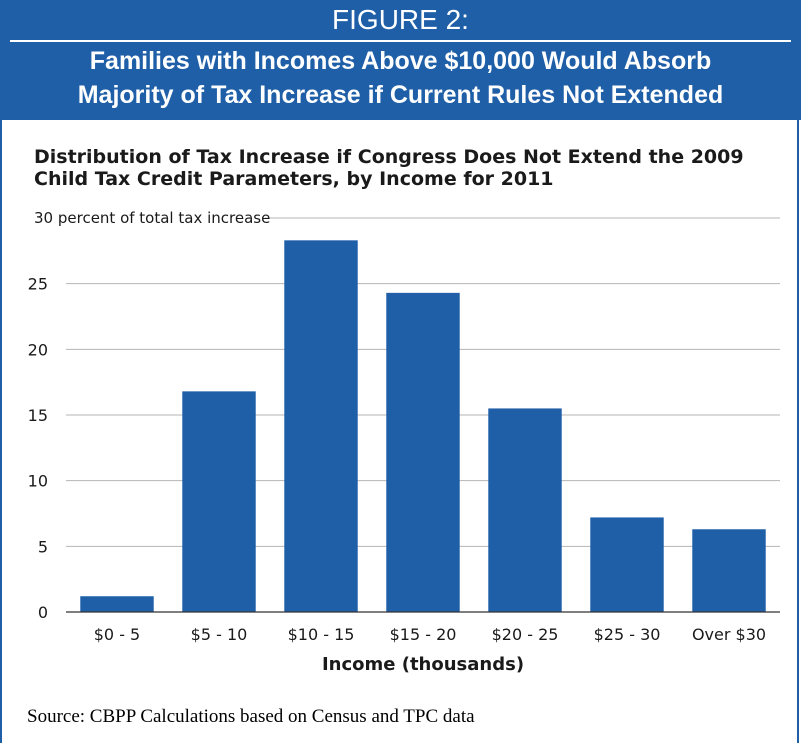  Describe the element at coordinates (38, 448) in the screenshot. I see `y-tick-labels: 0 5 10 15 20 25` at that location.